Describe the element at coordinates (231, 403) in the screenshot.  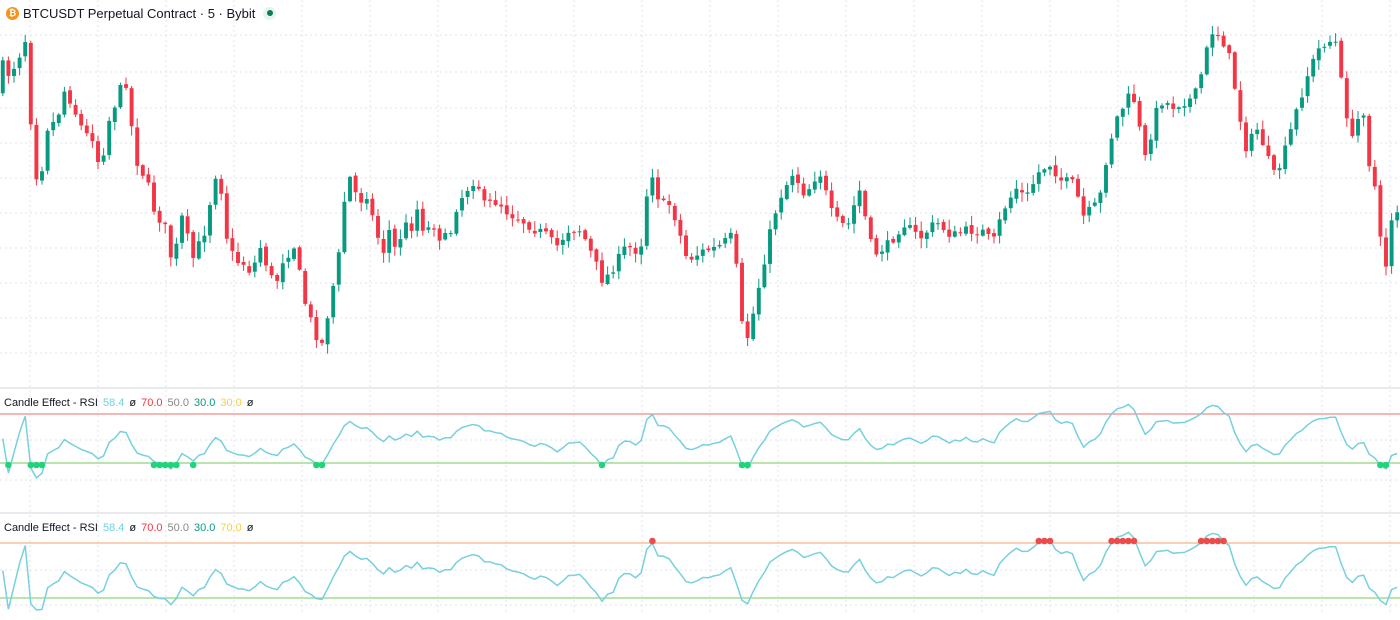
I see `signal-level-value: 30.0` at that location.